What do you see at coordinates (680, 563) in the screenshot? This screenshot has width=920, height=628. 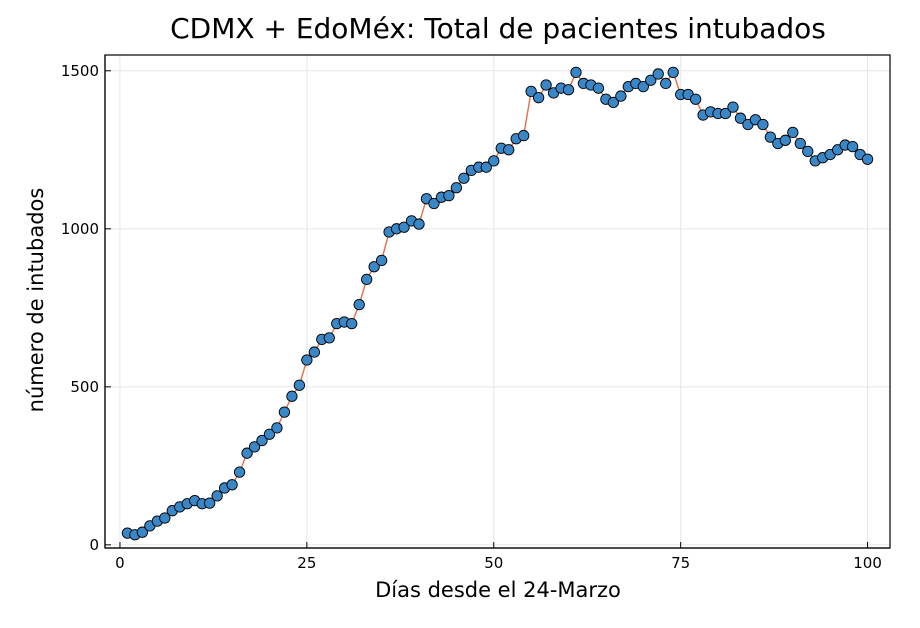 I see `x-tick-label: 75` at bounding box center [680, 563].